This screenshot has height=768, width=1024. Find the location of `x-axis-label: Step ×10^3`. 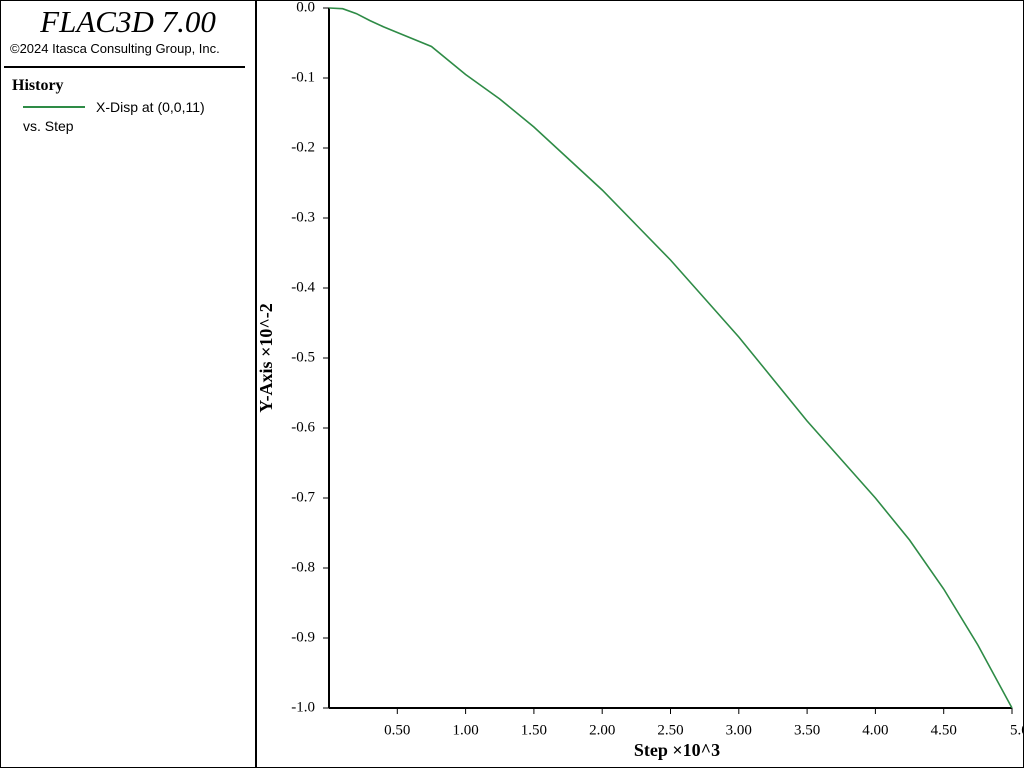

x-axis-label: Step ×10^3 is located at coordinates (677, 750).